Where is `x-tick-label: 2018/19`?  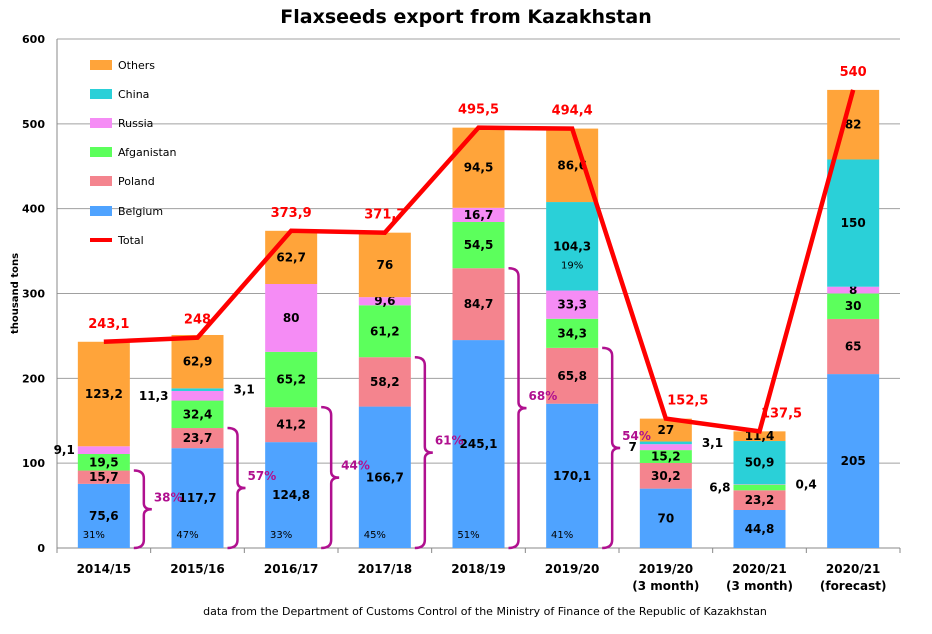 x-tick-label: 2018/19 is located at coordinates (478, 569).